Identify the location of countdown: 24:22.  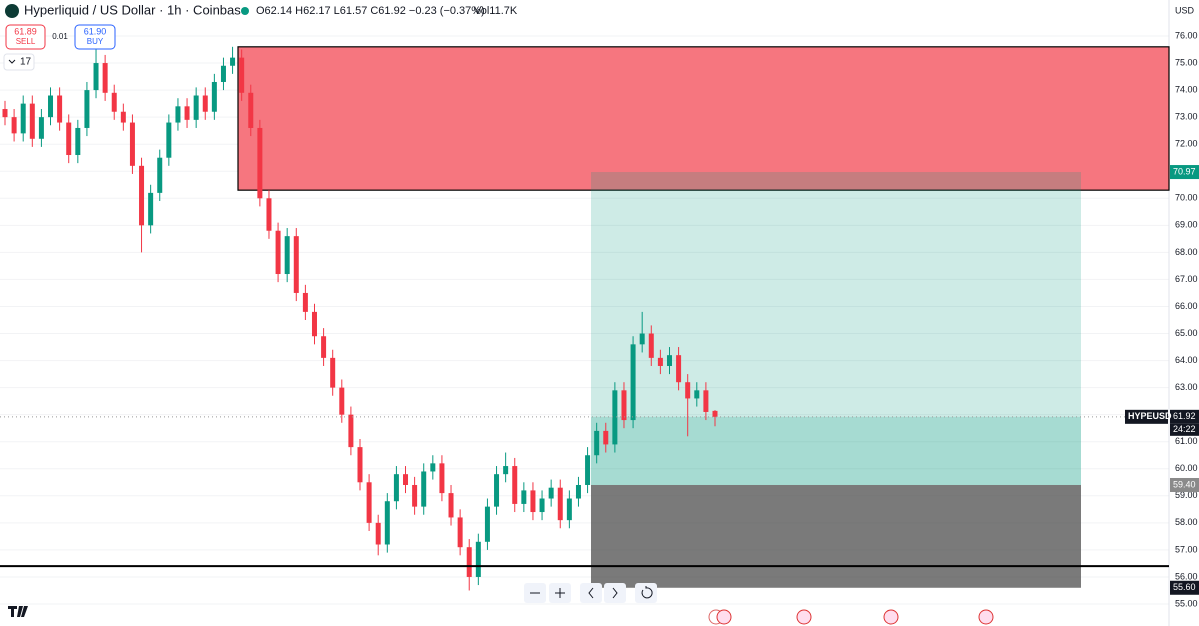
(1184, 429).